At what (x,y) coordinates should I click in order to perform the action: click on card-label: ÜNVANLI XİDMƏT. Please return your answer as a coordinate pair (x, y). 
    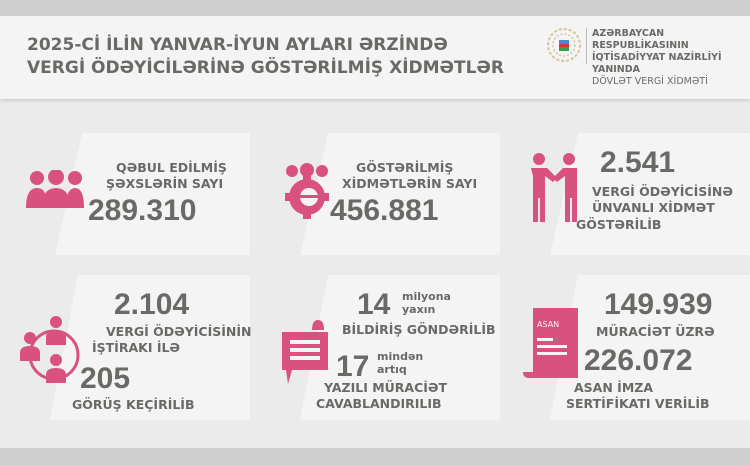
    Looking at the image, I should click on (653, 207).